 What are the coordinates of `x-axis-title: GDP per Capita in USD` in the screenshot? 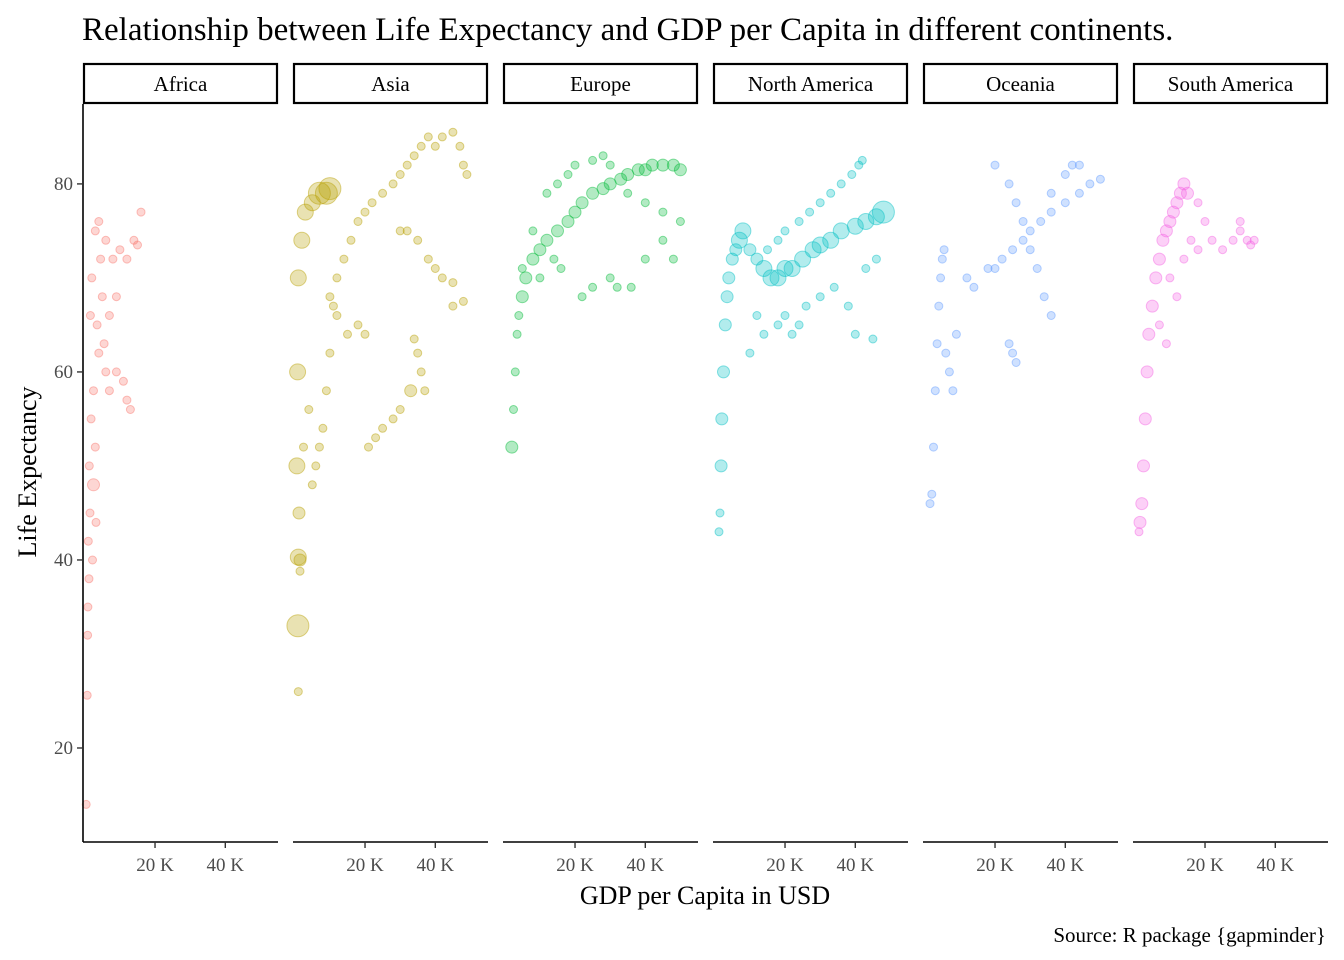 It's located at (705, 895).